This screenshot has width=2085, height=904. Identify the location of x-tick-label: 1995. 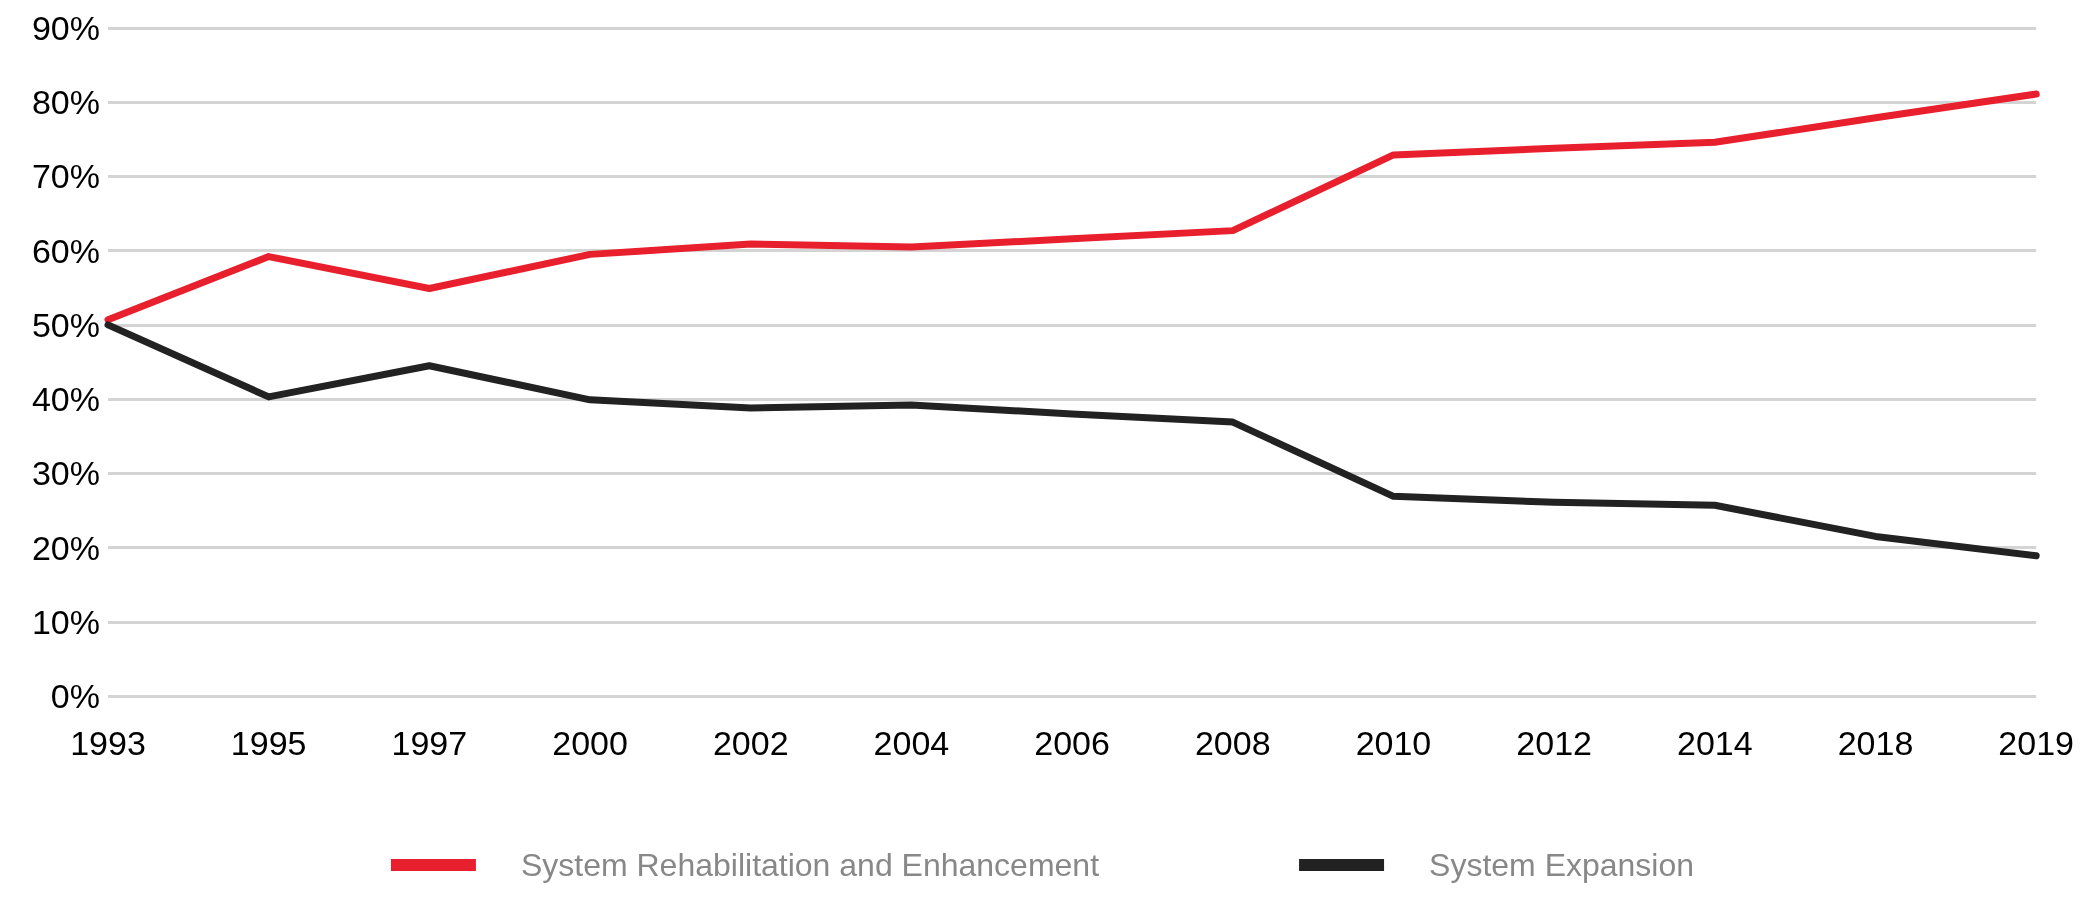
(268, 743).